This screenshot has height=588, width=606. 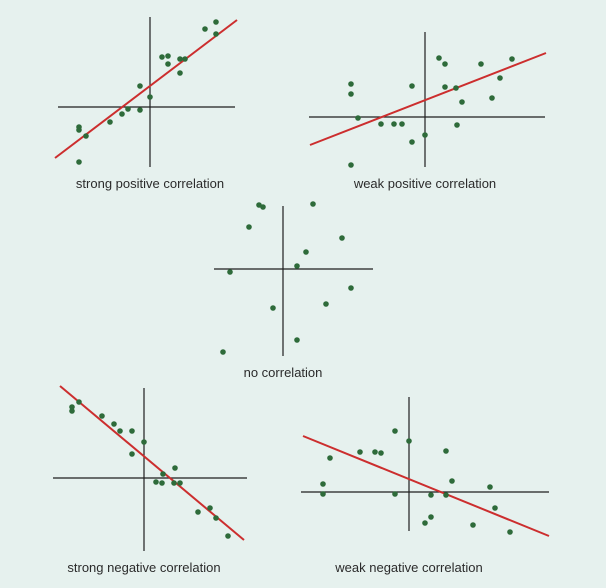 I want to click on panel-no-correlation: no correlation, so click(x=293, y=290).